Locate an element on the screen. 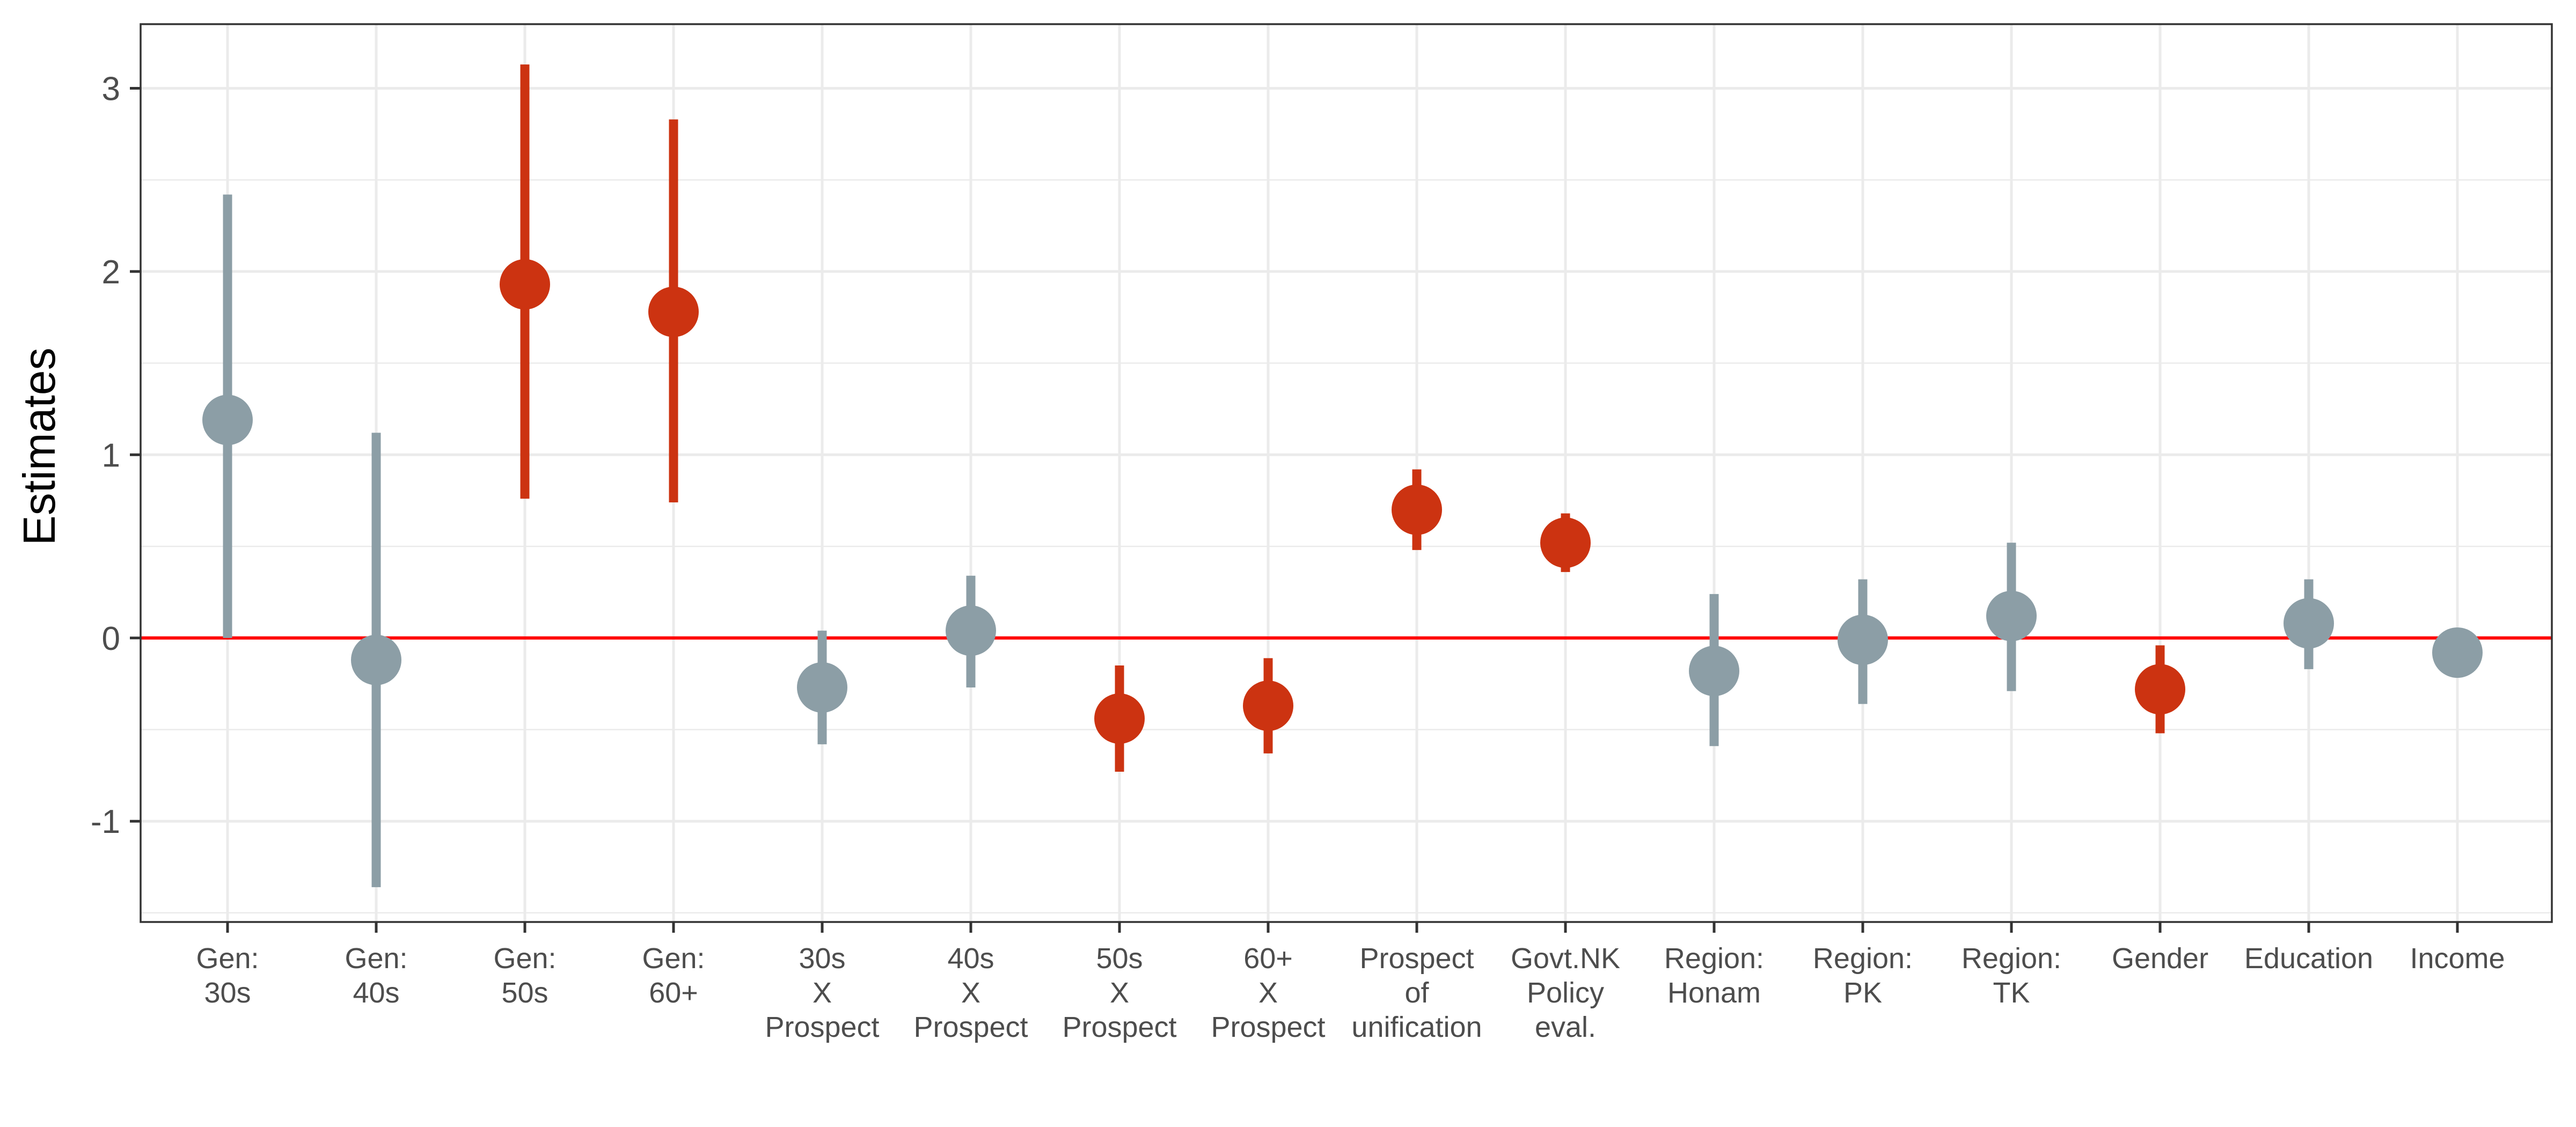  y-tick-label: 2 is located at coordinates (111, 272).